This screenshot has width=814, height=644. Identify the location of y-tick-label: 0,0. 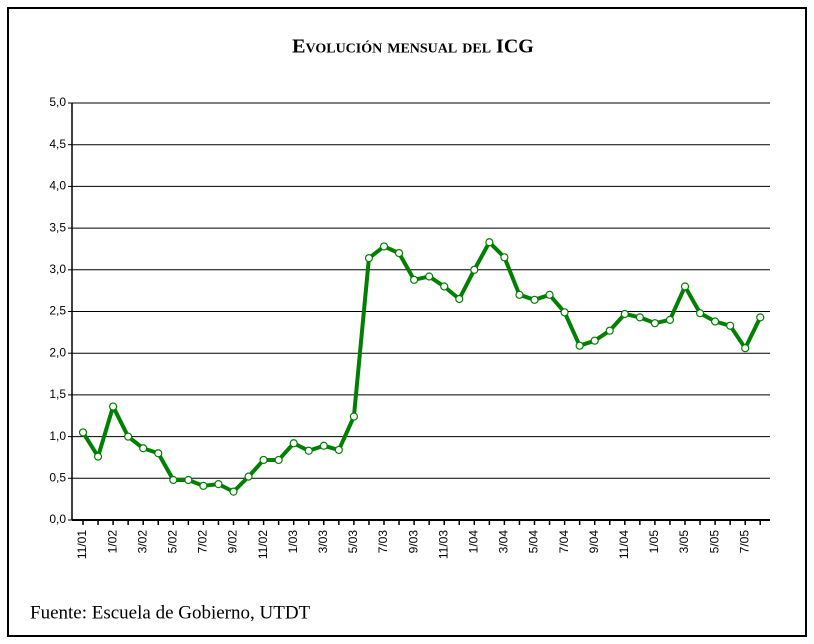
(57, 519).